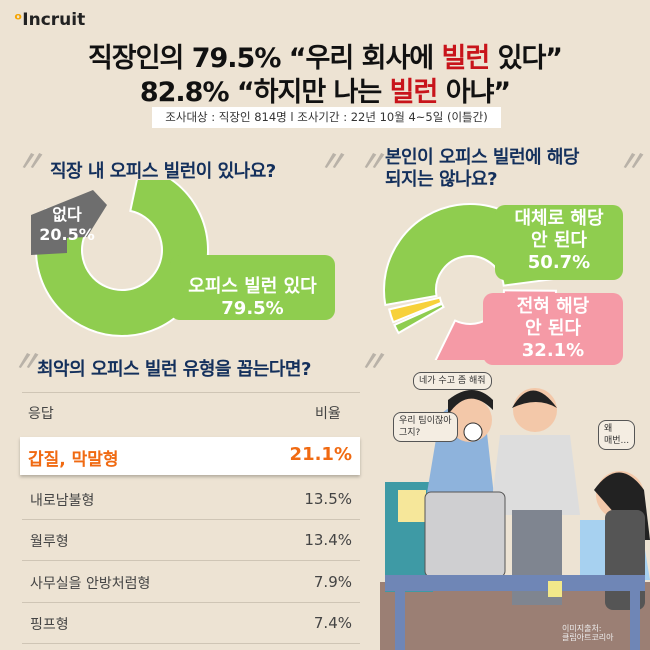 Image resolution: width=650 pixels, height=650 pixels. What do you see at coordinates (191, 392) in the screenshot?
I see `divider` at bounding box center [191, 392].